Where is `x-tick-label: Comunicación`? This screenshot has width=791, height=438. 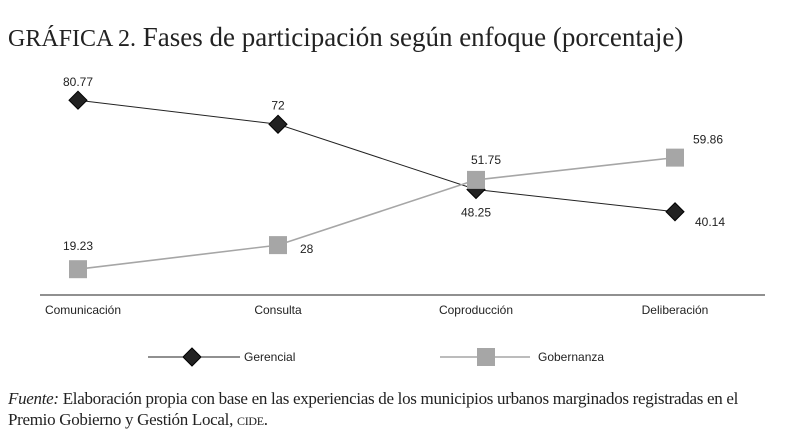 x-tick-label: Comunicación is located at coordinates (83, 310).